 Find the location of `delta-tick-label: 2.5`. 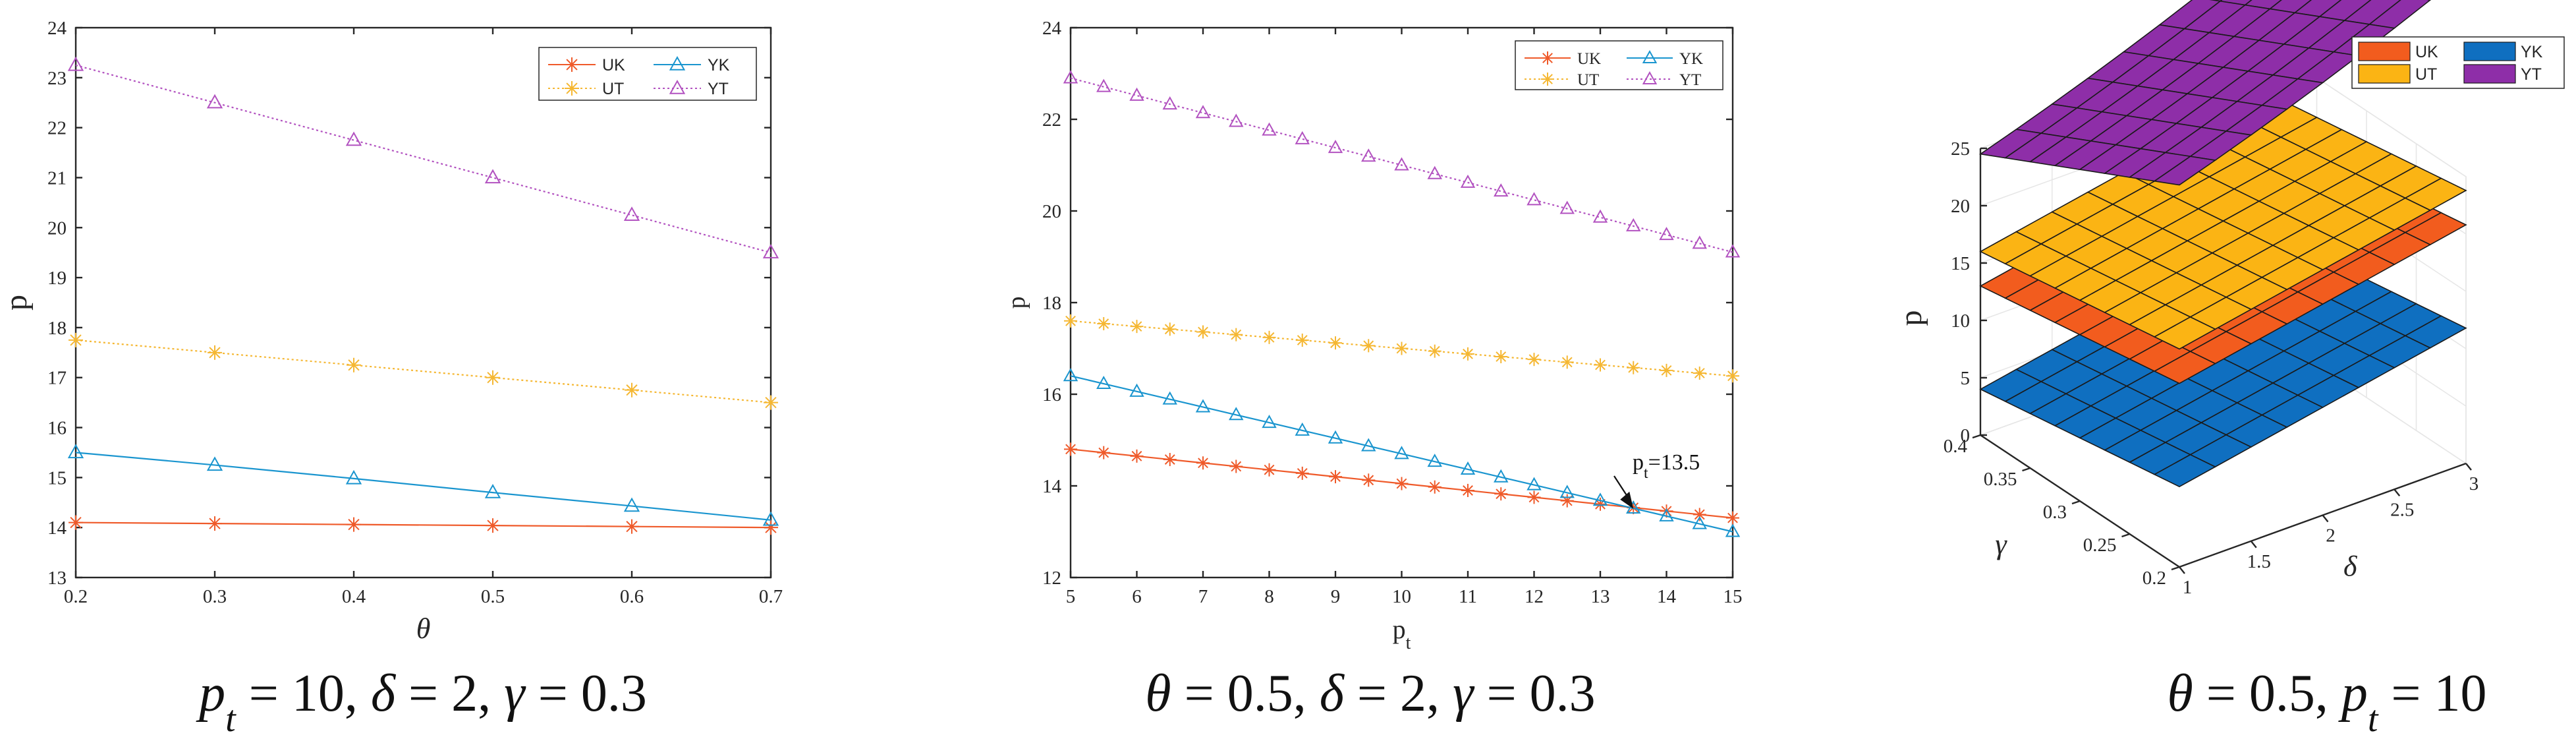

delta-tick-label: 2.5 is located at coordinates (2402, 510).